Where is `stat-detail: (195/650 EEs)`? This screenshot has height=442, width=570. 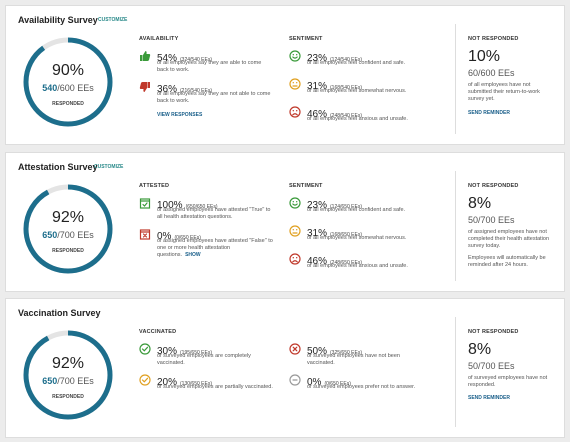
stat-detail: (195/650 EEs) is located at coordinates (196, 353).